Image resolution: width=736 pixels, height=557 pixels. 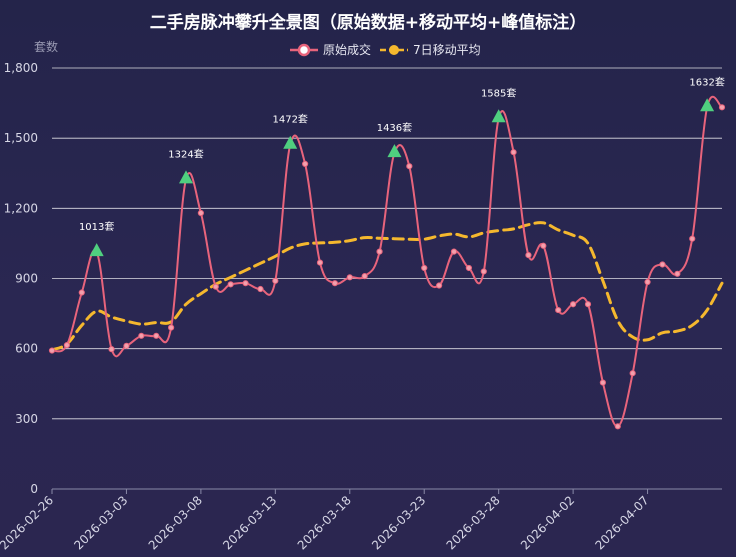 What do you see at coordinates (26, 279) in the screenshot?
I see `y-tick-label: 900` at bounding box center [26, 279].